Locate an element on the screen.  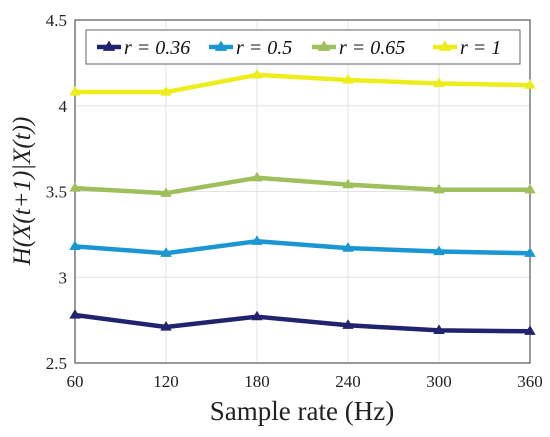
x-tick-label: 120 is located at coordinates (166, 381).